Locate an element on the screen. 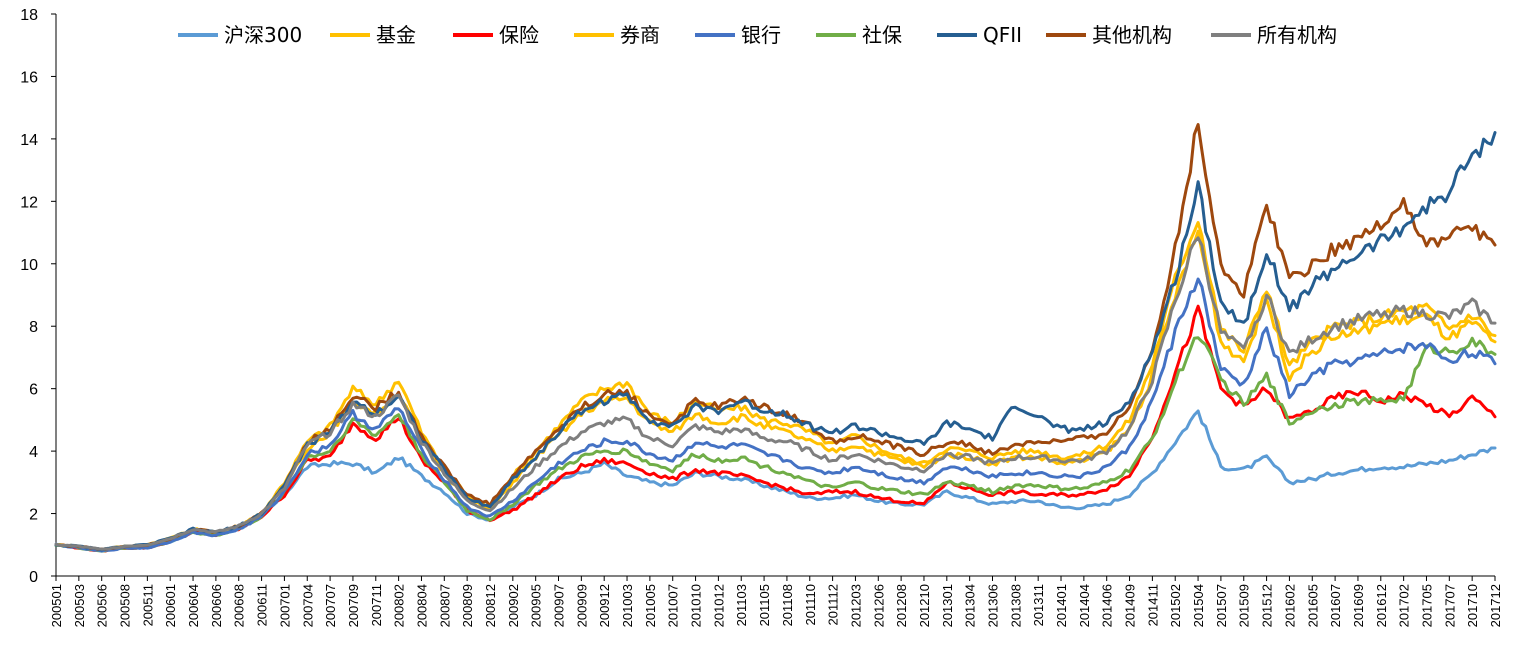 The height and width of the screenshot is (663, 1515). y-tick-label: 18 is located at coordinates (29, 15).